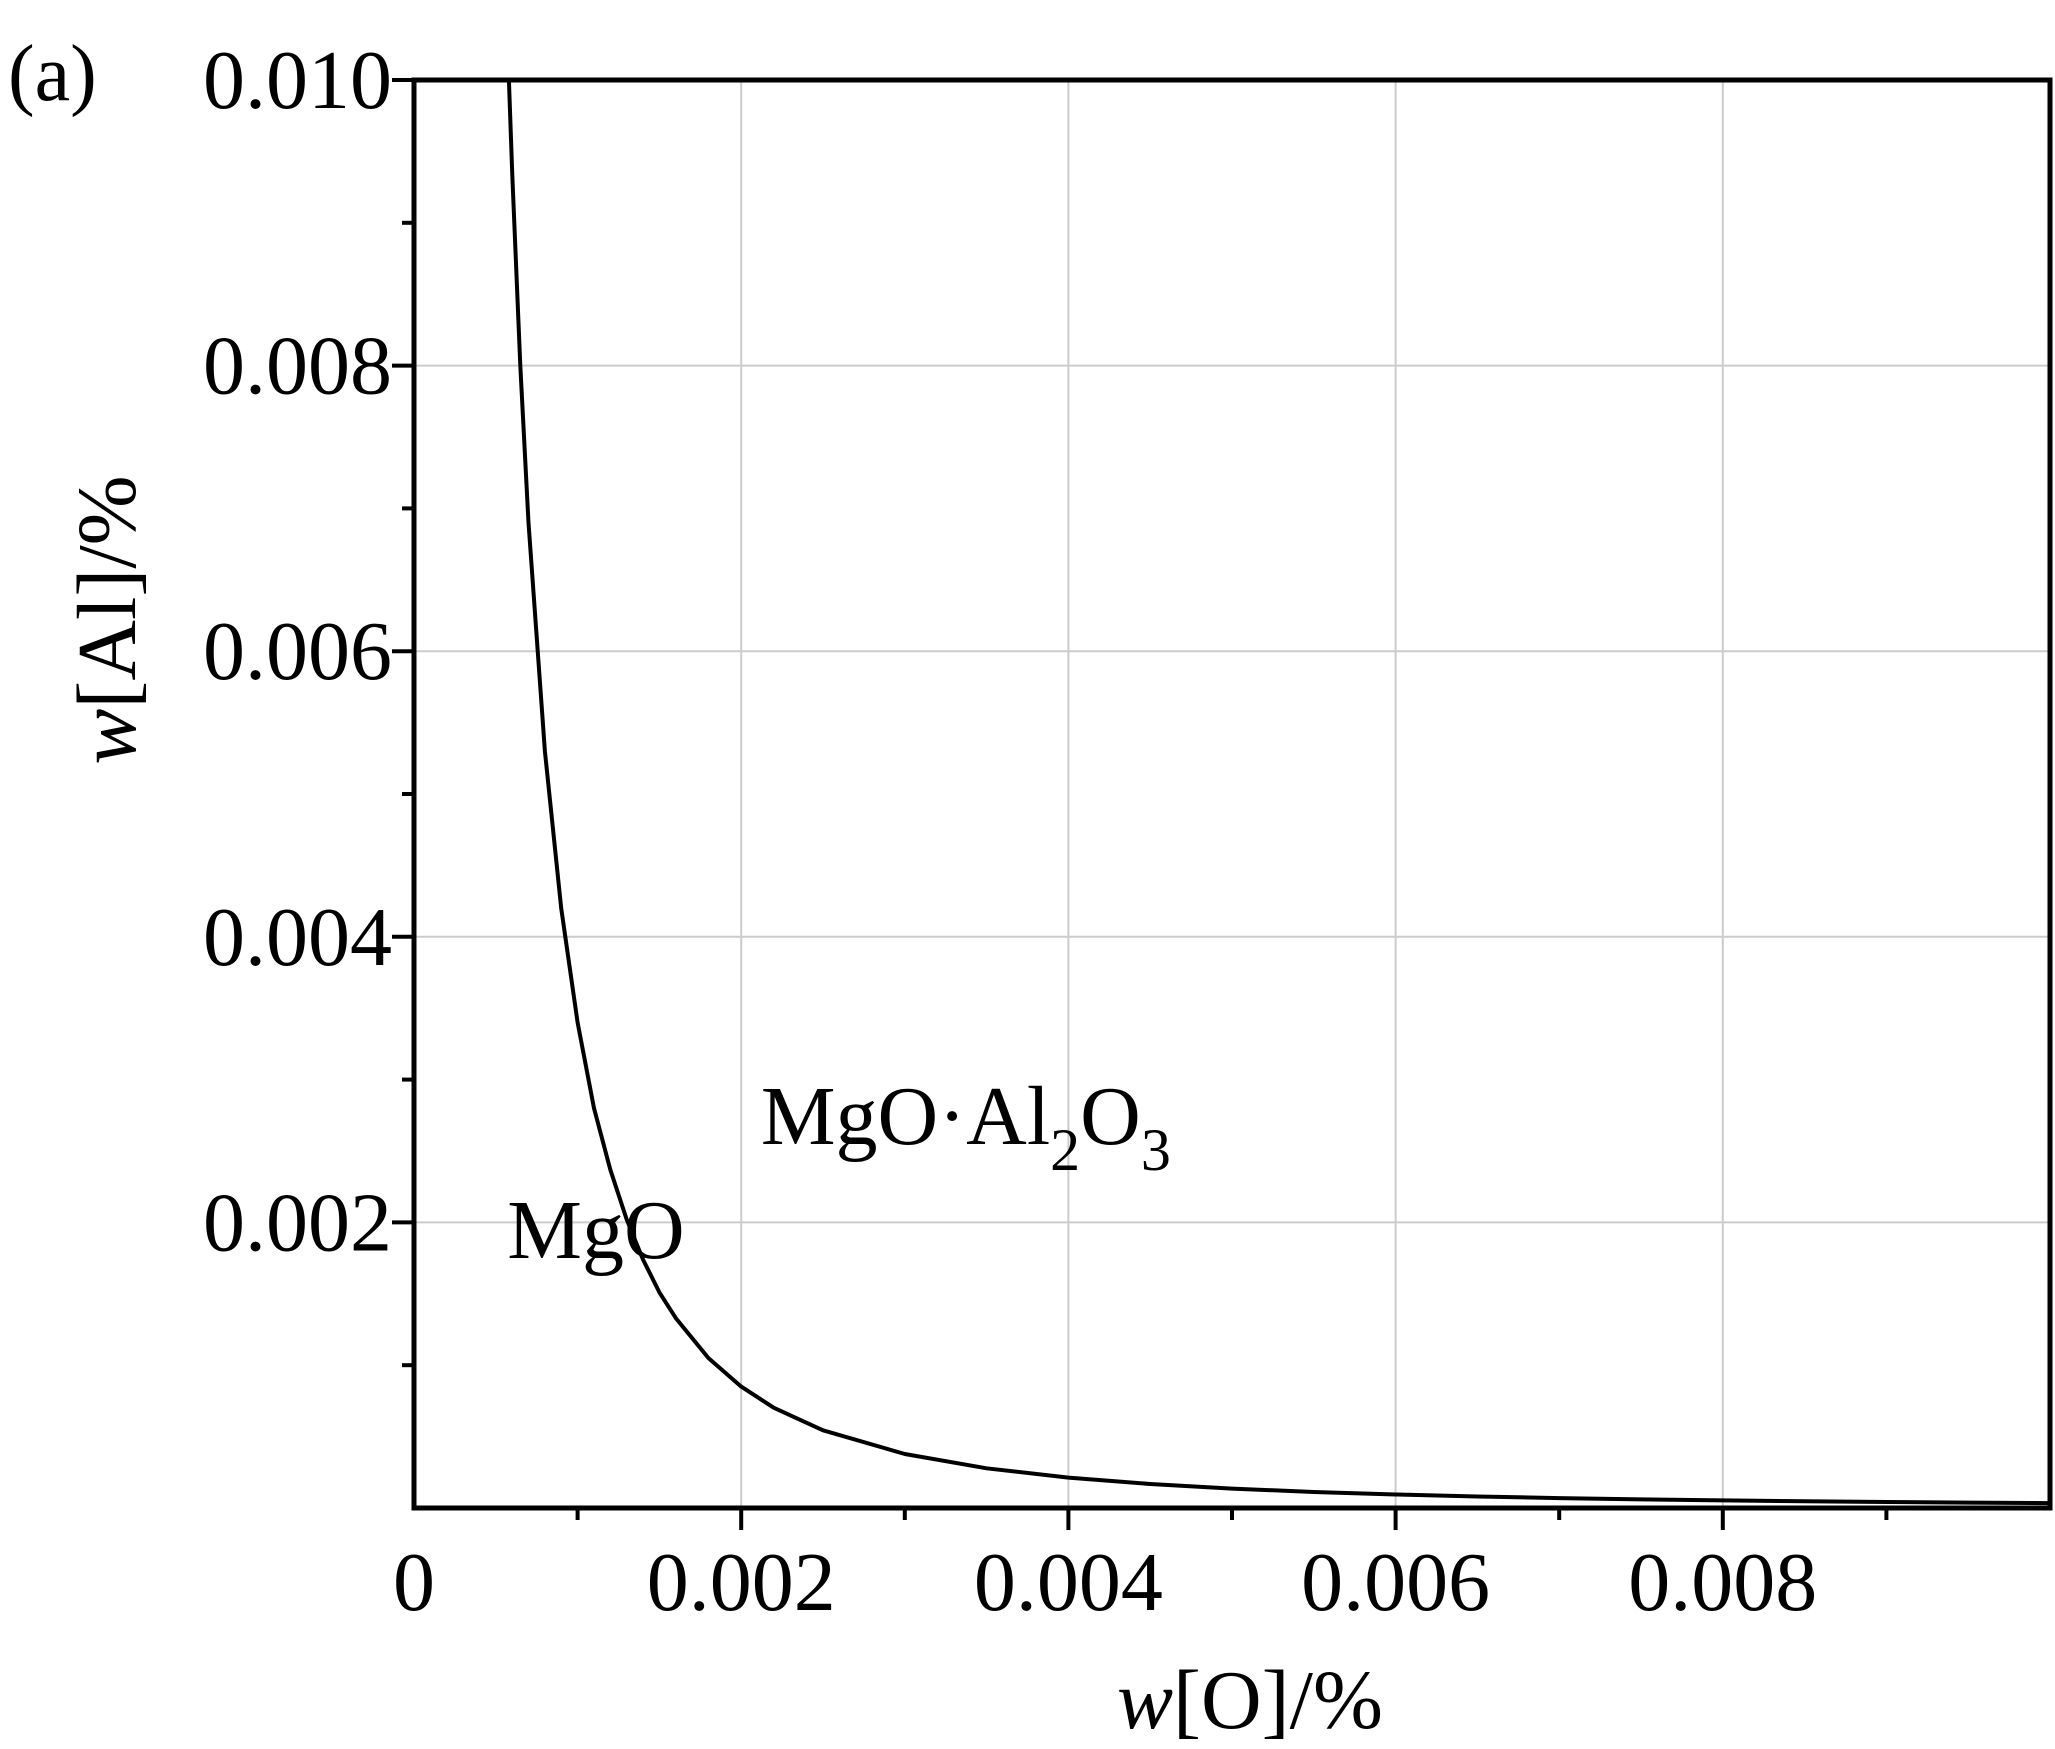 The height and width of the screenshot is (1749, 2055). I want to click on x-tick-label: 0.002, so click(741, 1582).